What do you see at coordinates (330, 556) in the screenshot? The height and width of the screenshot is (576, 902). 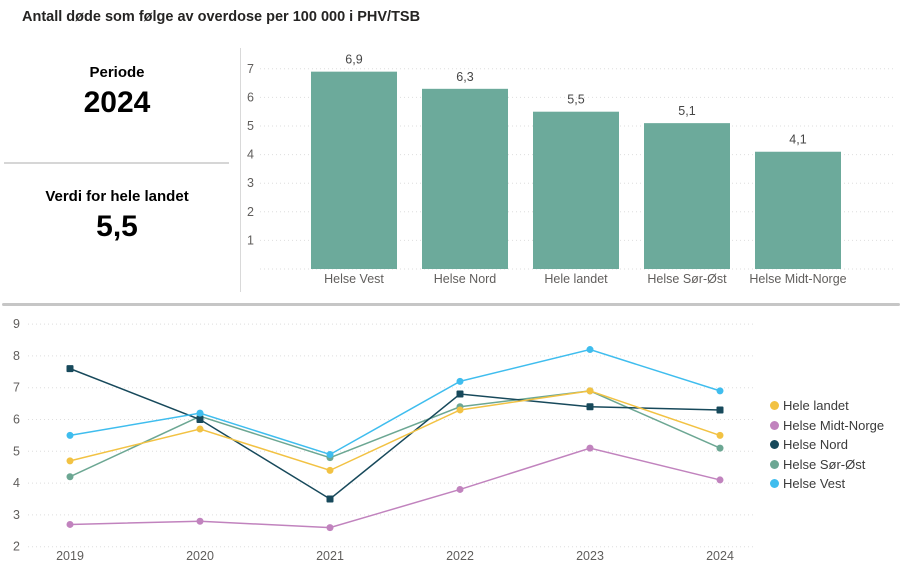 I see `line-x-tick: 2021` at bounding box center [330, 556].